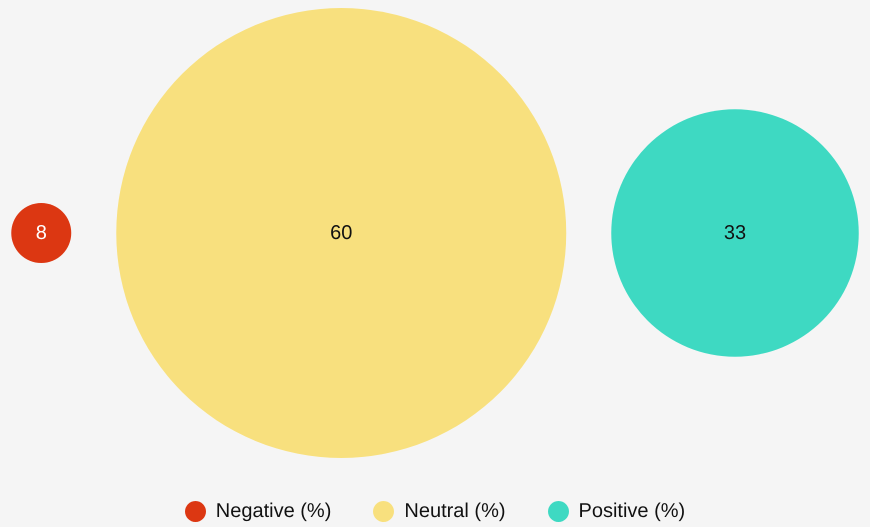 The width and height of the screenshot is (870, 527). Describe the element at coordinates (735, 233) in the screenshot. I see `data-label: 33` at that location.